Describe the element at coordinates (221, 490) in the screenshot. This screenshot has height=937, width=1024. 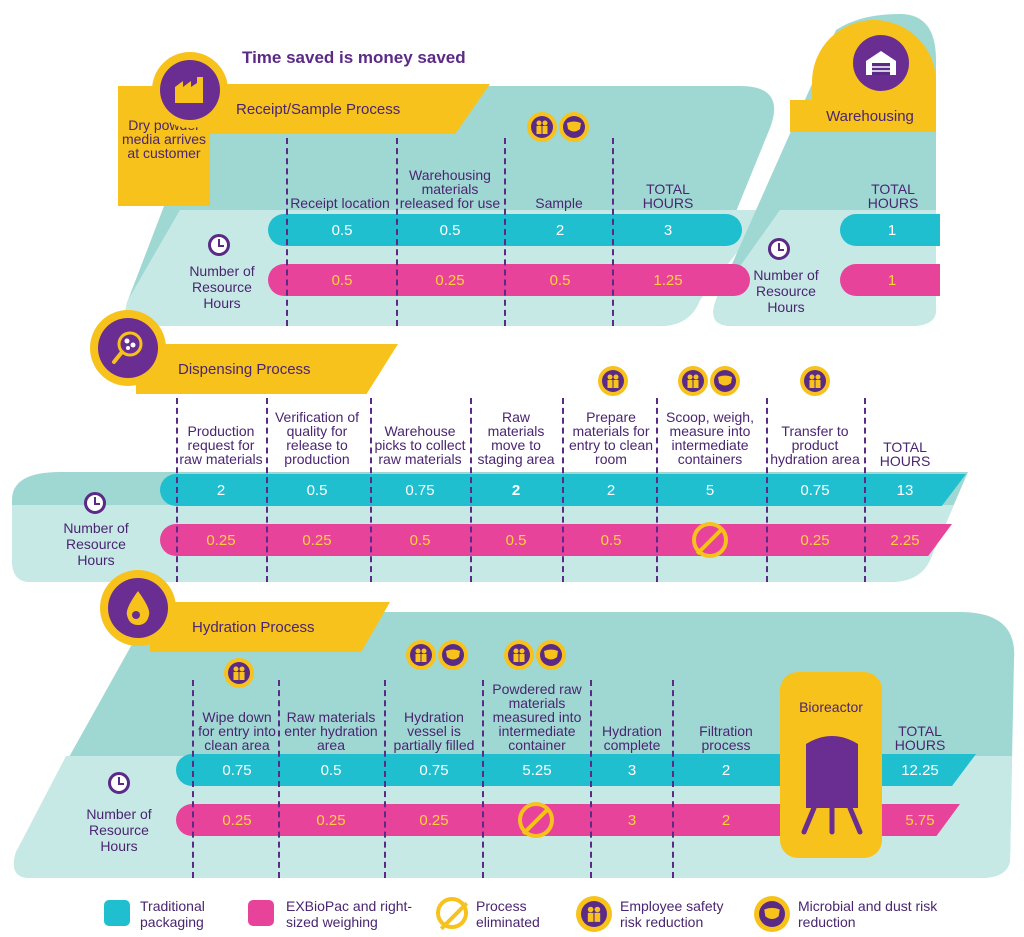
I see `dispensing-trad-0: 2` at that location.